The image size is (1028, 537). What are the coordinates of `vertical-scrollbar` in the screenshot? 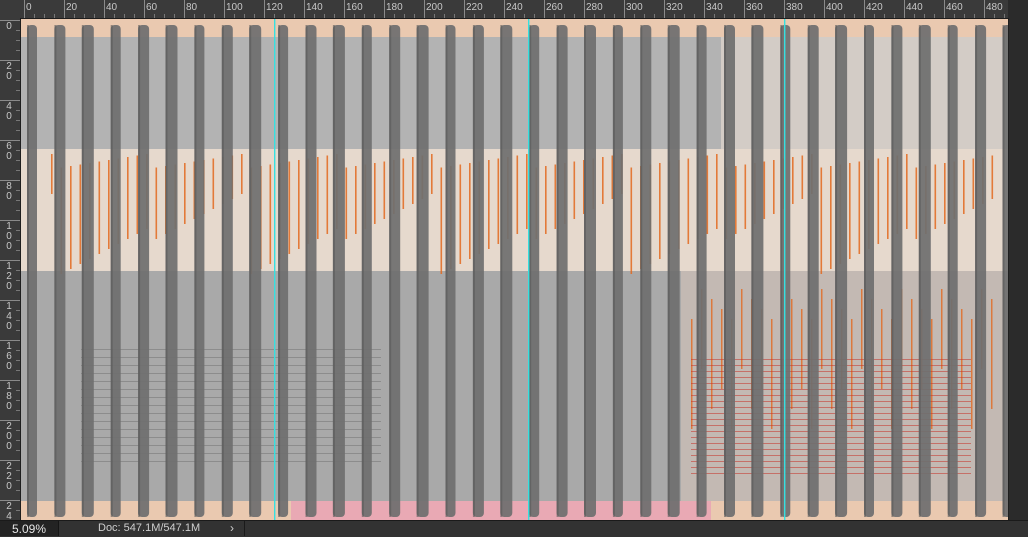 It's located at (1018, 269).